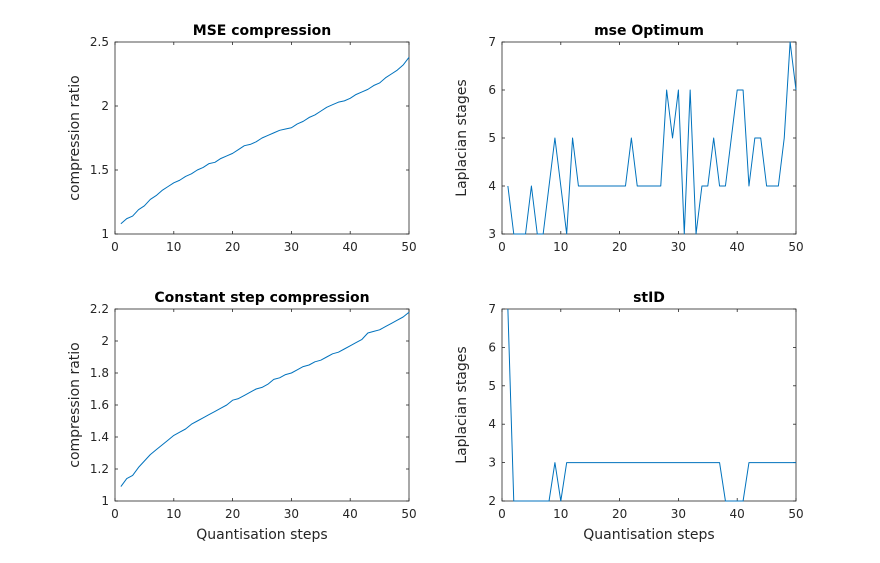 This screenshot has height=563, width=880. I want to click on stid-series-line, so click(651, 405).